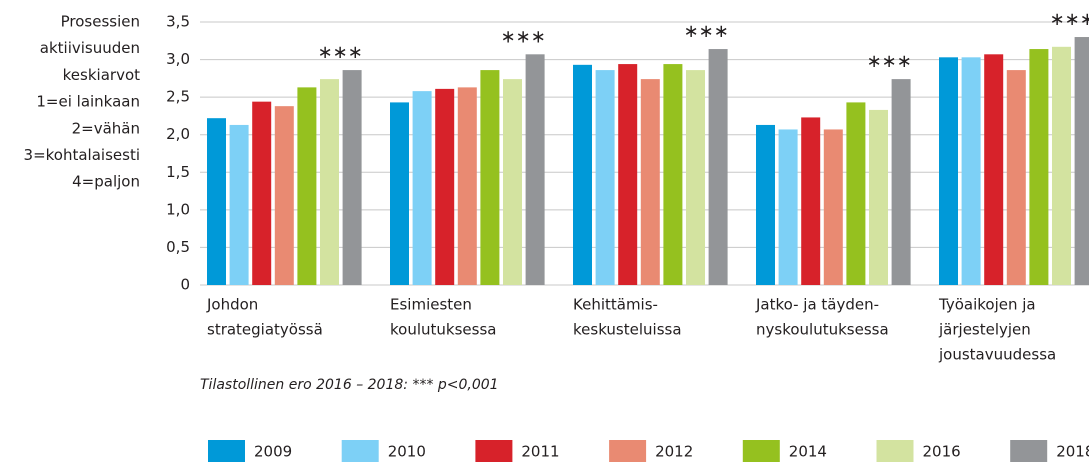 This screenshot has height=465, width=1089. Describe the element at coordinates (817, 305) in the screenshot. I see `x-tick-label: Jatko- ja täyden-` at that location.